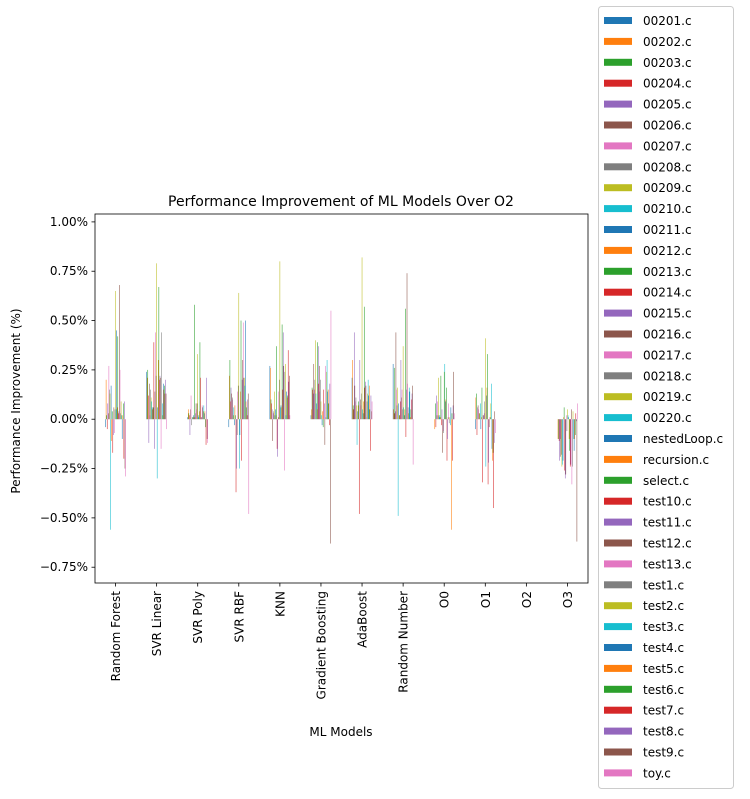  What do you see at coordinates (667, 272) in the screenshot?
I see `legend-label: 00213.c` at bounding box center [667, 272].